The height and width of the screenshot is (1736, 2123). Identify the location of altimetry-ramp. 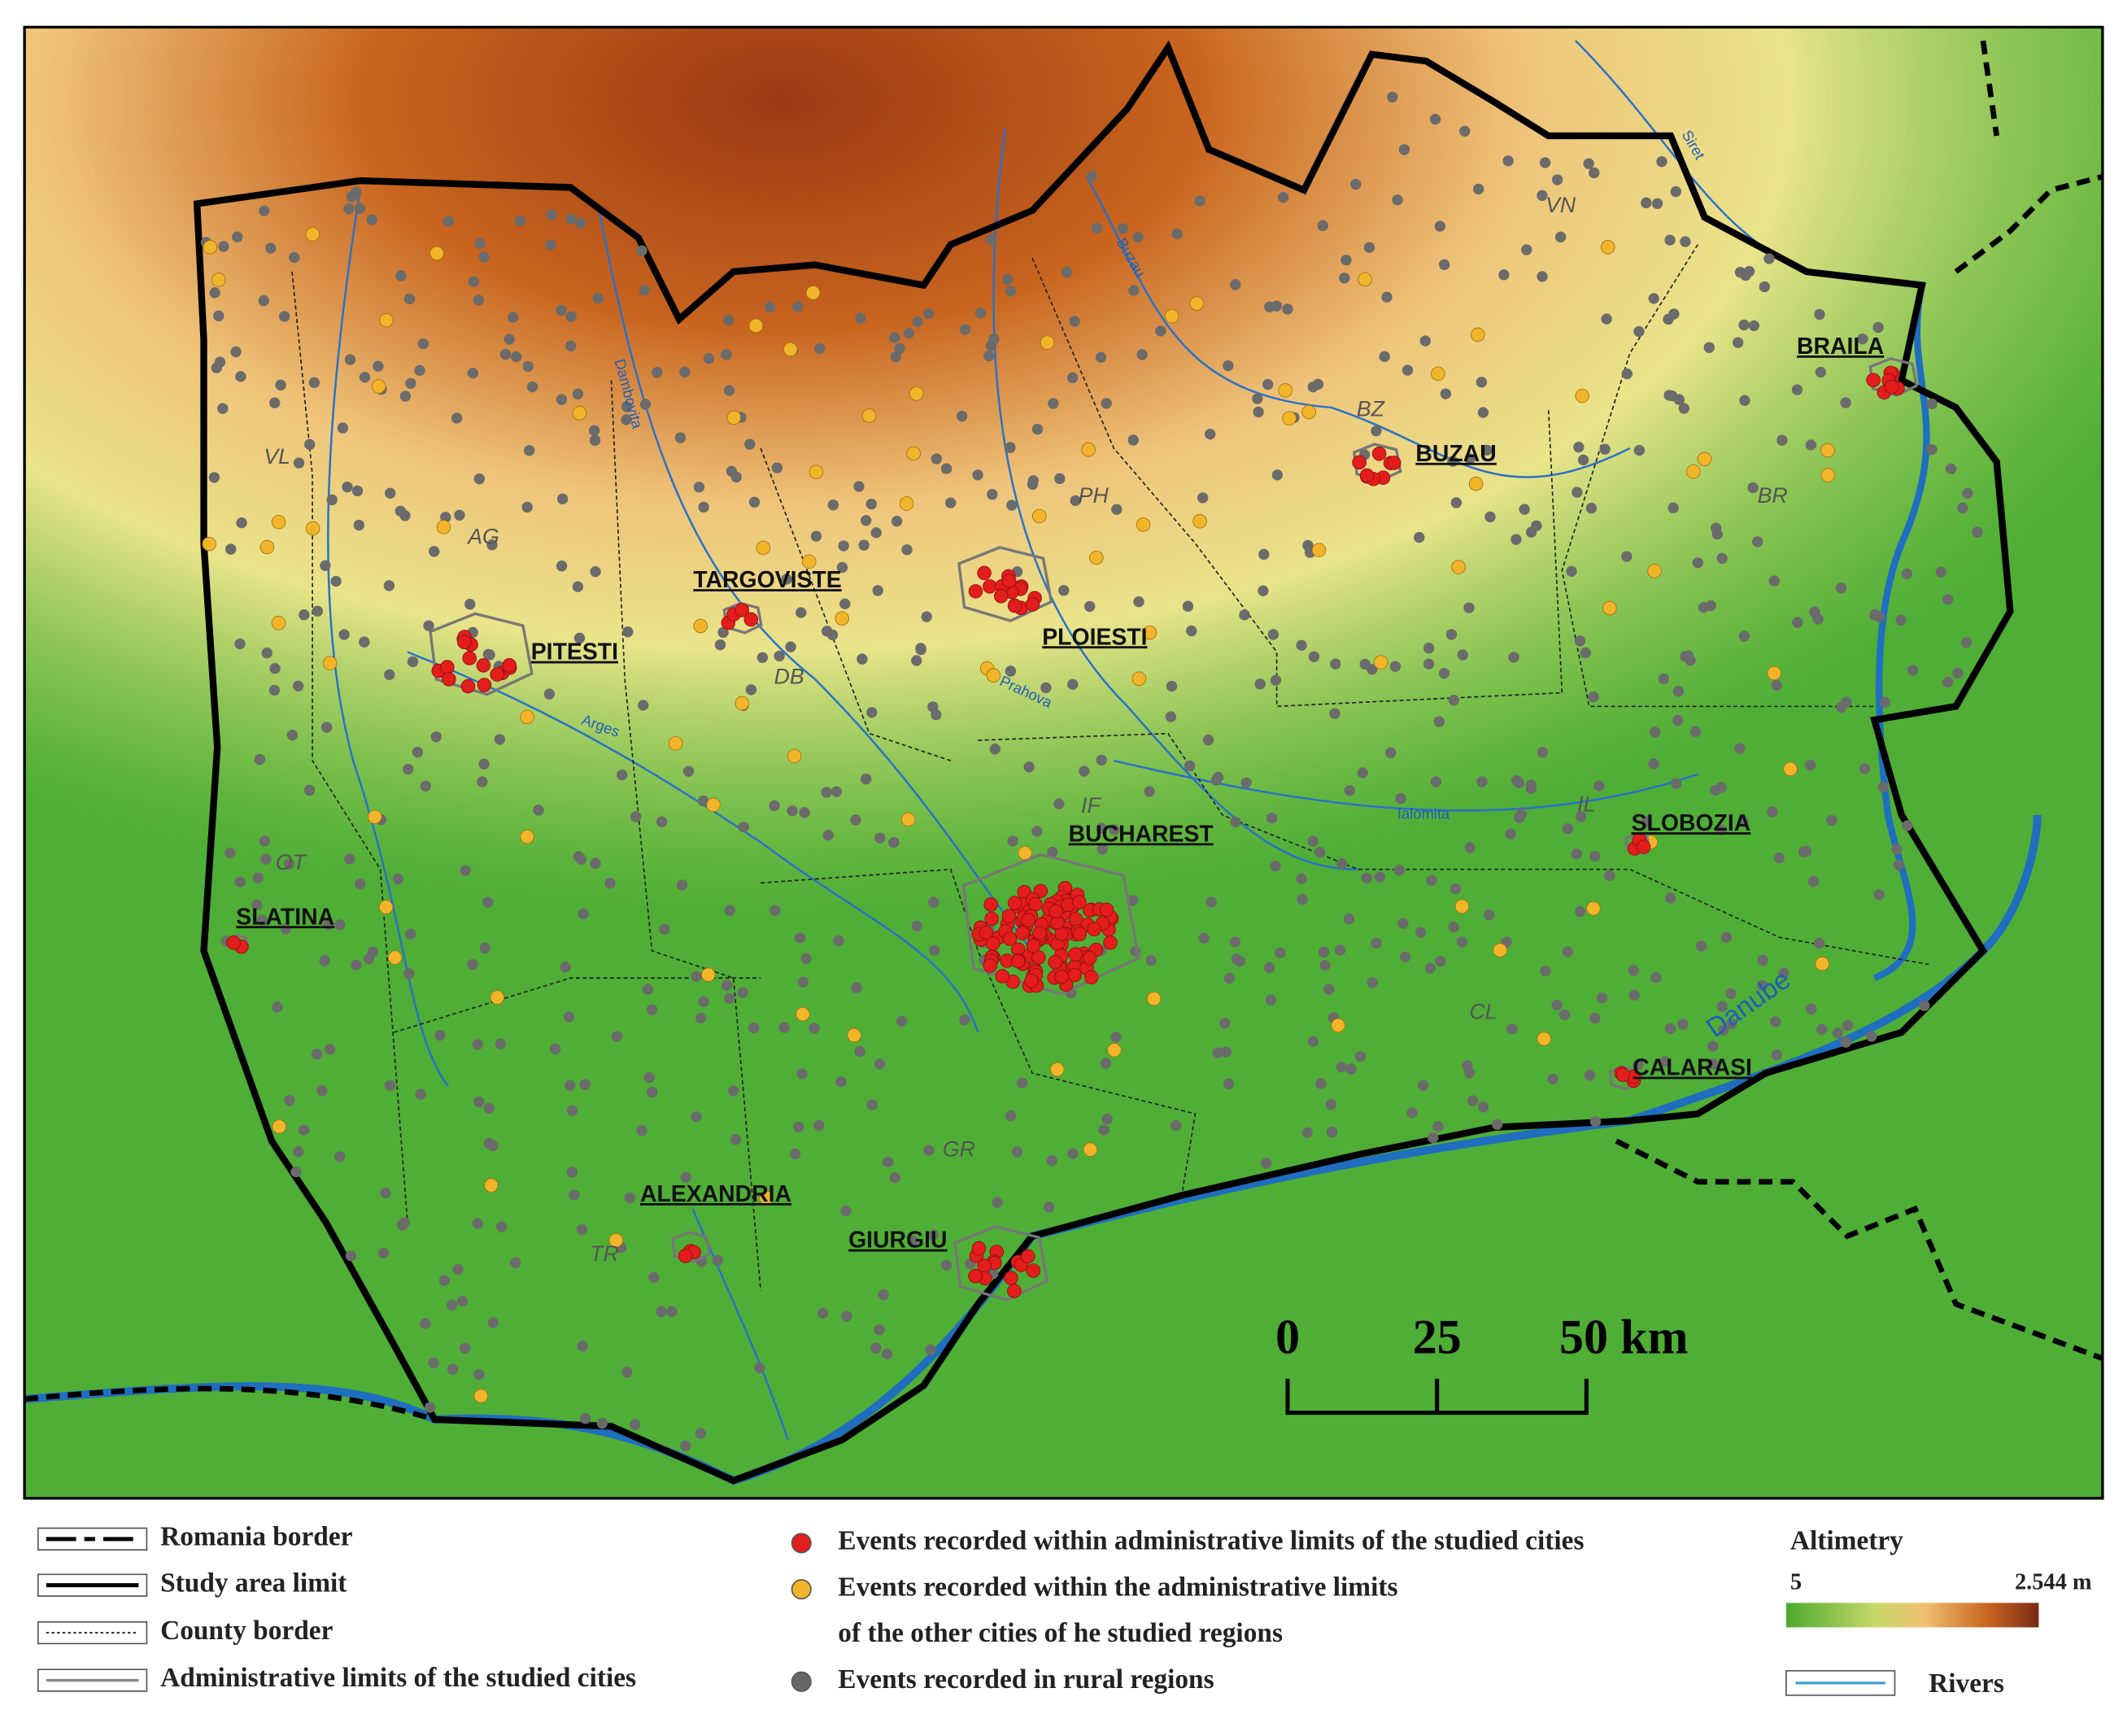
(1912, 1615).